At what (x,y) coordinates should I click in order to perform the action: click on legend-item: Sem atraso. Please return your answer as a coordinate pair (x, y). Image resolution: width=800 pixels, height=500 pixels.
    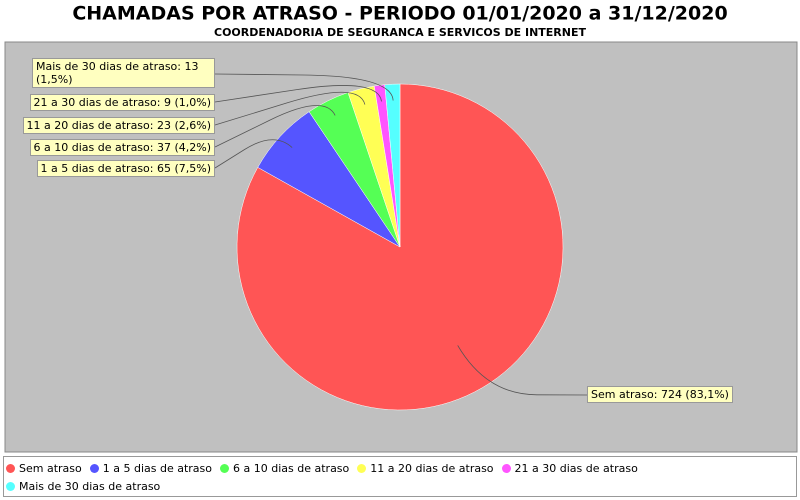
    Looking at the image, I should click on (44, 468).